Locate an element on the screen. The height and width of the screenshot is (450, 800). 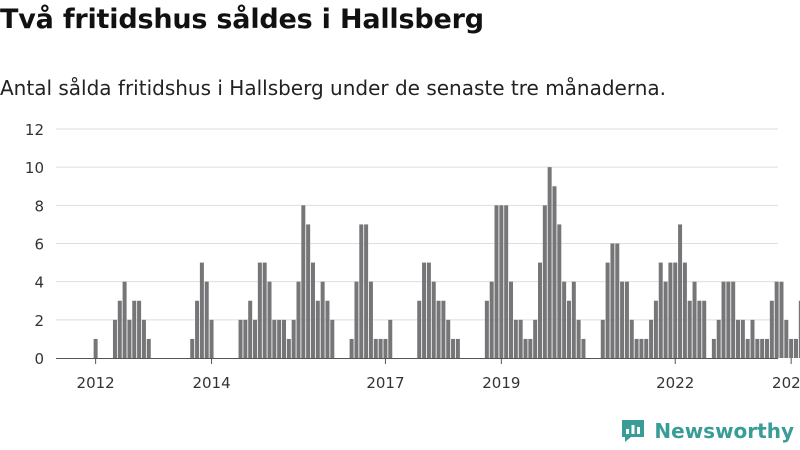
y-tick-label: 6 is located at coordinates (39, 245).